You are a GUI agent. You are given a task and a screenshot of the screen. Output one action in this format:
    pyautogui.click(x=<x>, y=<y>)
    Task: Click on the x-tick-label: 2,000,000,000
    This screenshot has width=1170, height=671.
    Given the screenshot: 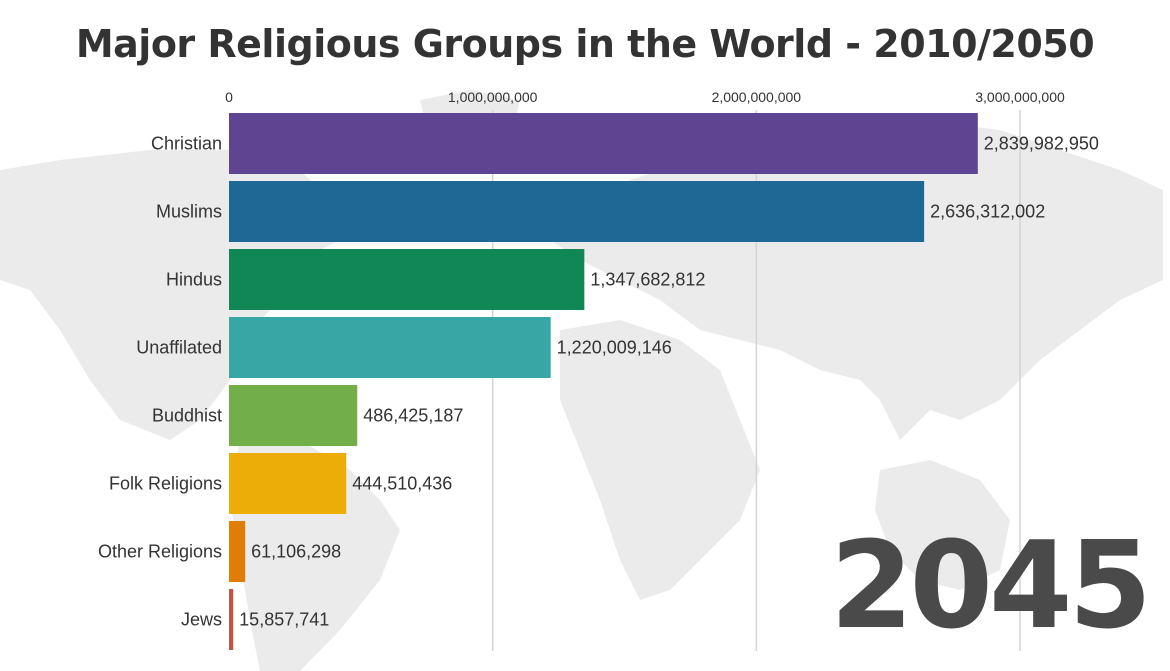 What is the action you would take?
    pyautogui.click(x=757, y=97)
    